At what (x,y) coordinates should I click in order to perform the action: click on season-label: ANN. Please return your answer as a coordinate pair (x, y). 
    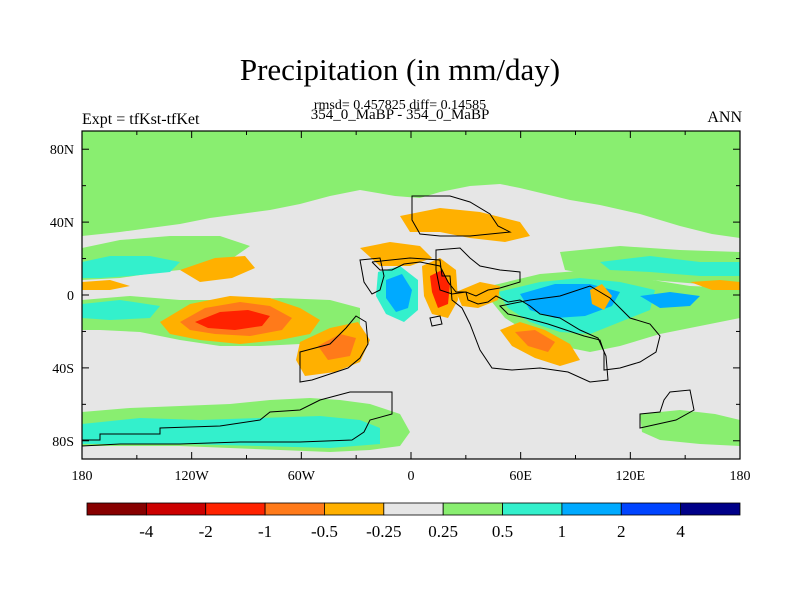
    Looking at the image, I should click on (724, 117).